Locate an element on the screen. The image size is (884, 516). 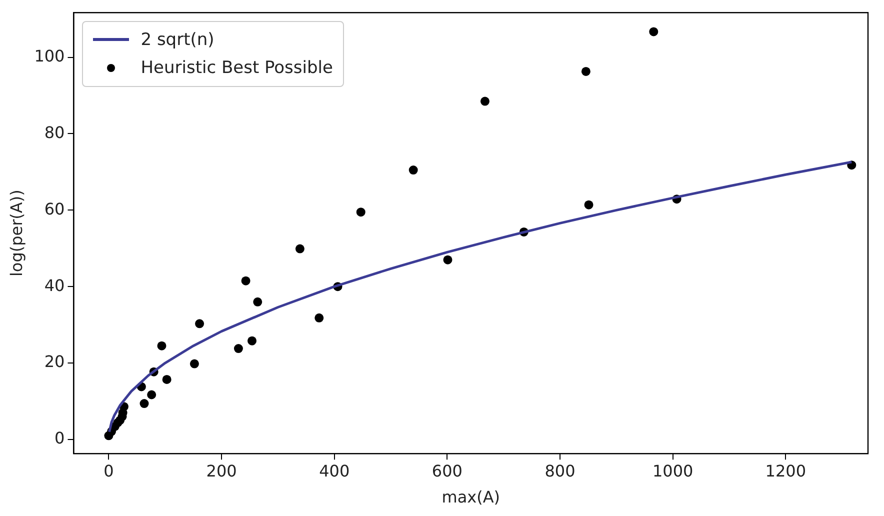
y-axis-title: log(per(A)) is located at coordinates (16, 233).